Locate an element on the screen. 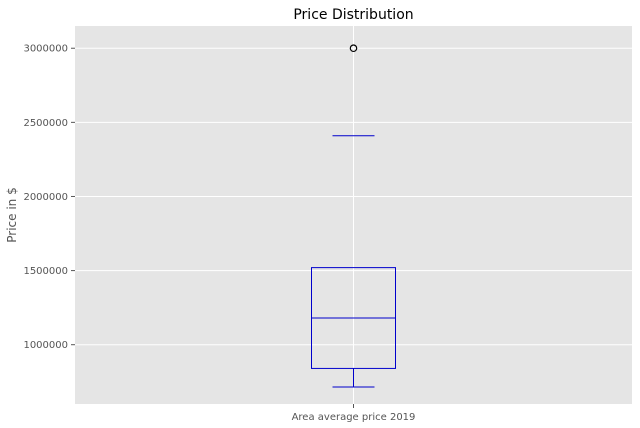 The image size is (640, 428). box-plot is located at coordinates (353, 216).